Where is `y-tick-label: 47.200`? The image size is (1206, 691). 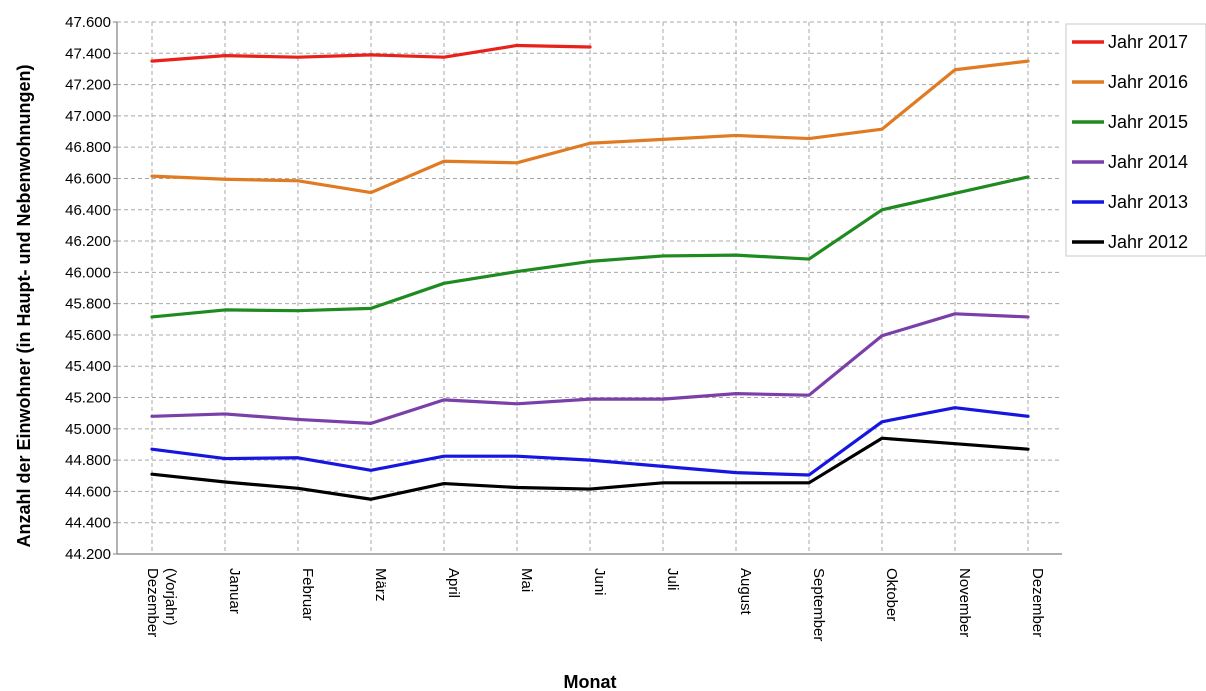 y-tick-label: 47.200 is located at coordinates (88, 85).